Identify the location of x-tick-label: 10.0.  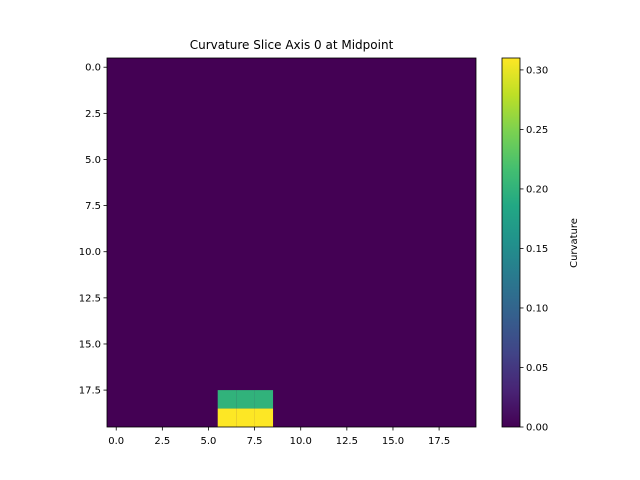
(301, 441).